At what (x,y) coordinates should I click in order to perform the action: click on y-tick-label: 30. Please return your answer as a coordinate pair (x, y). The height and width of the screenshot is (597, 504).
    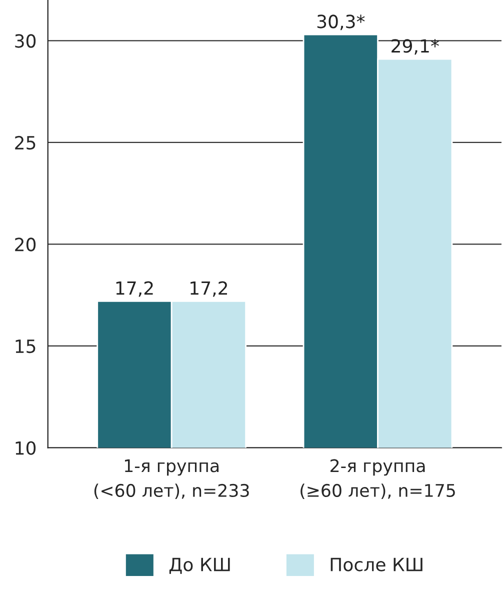
    Looking at the image, I should click on (25, 41).